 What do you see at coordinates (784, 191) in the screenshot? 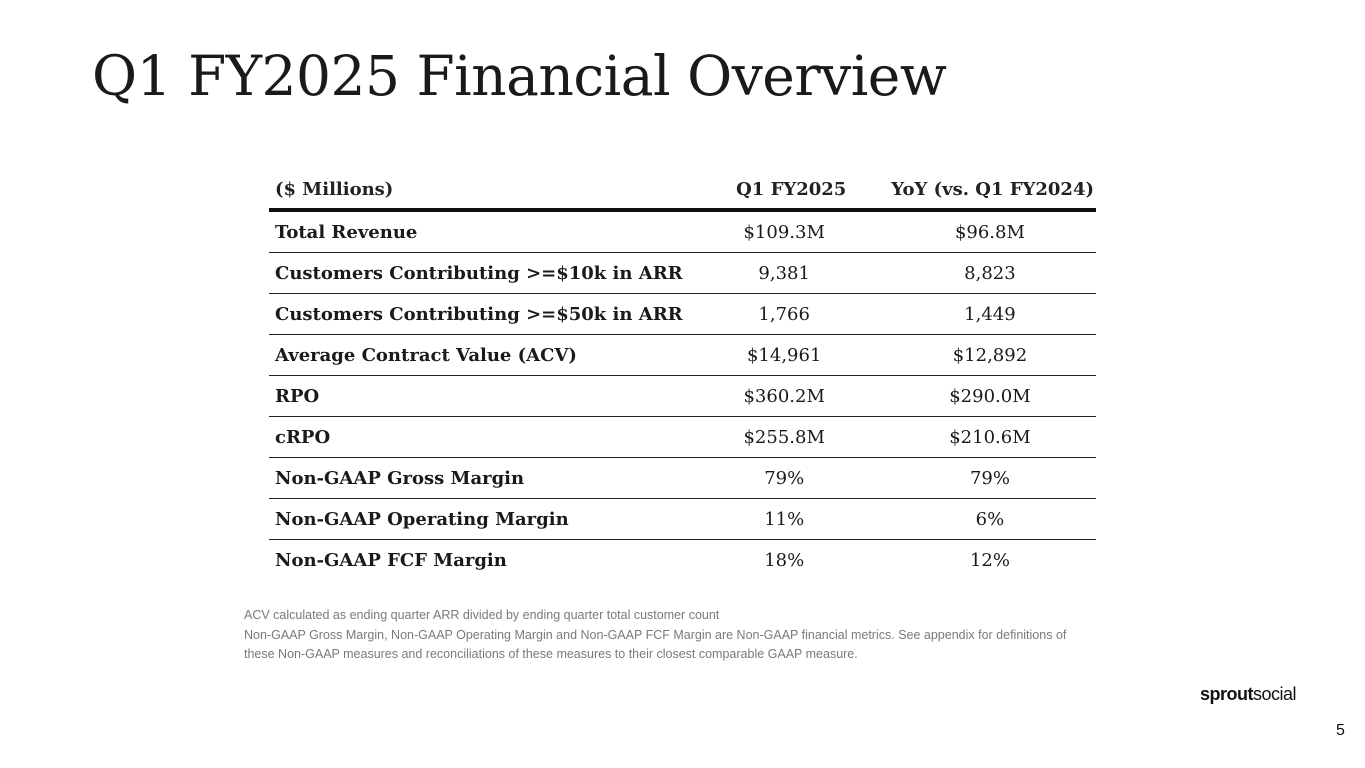
I see `column-header-q1-fy2025: Q1 FY2025` at bounding box center [784, 191].